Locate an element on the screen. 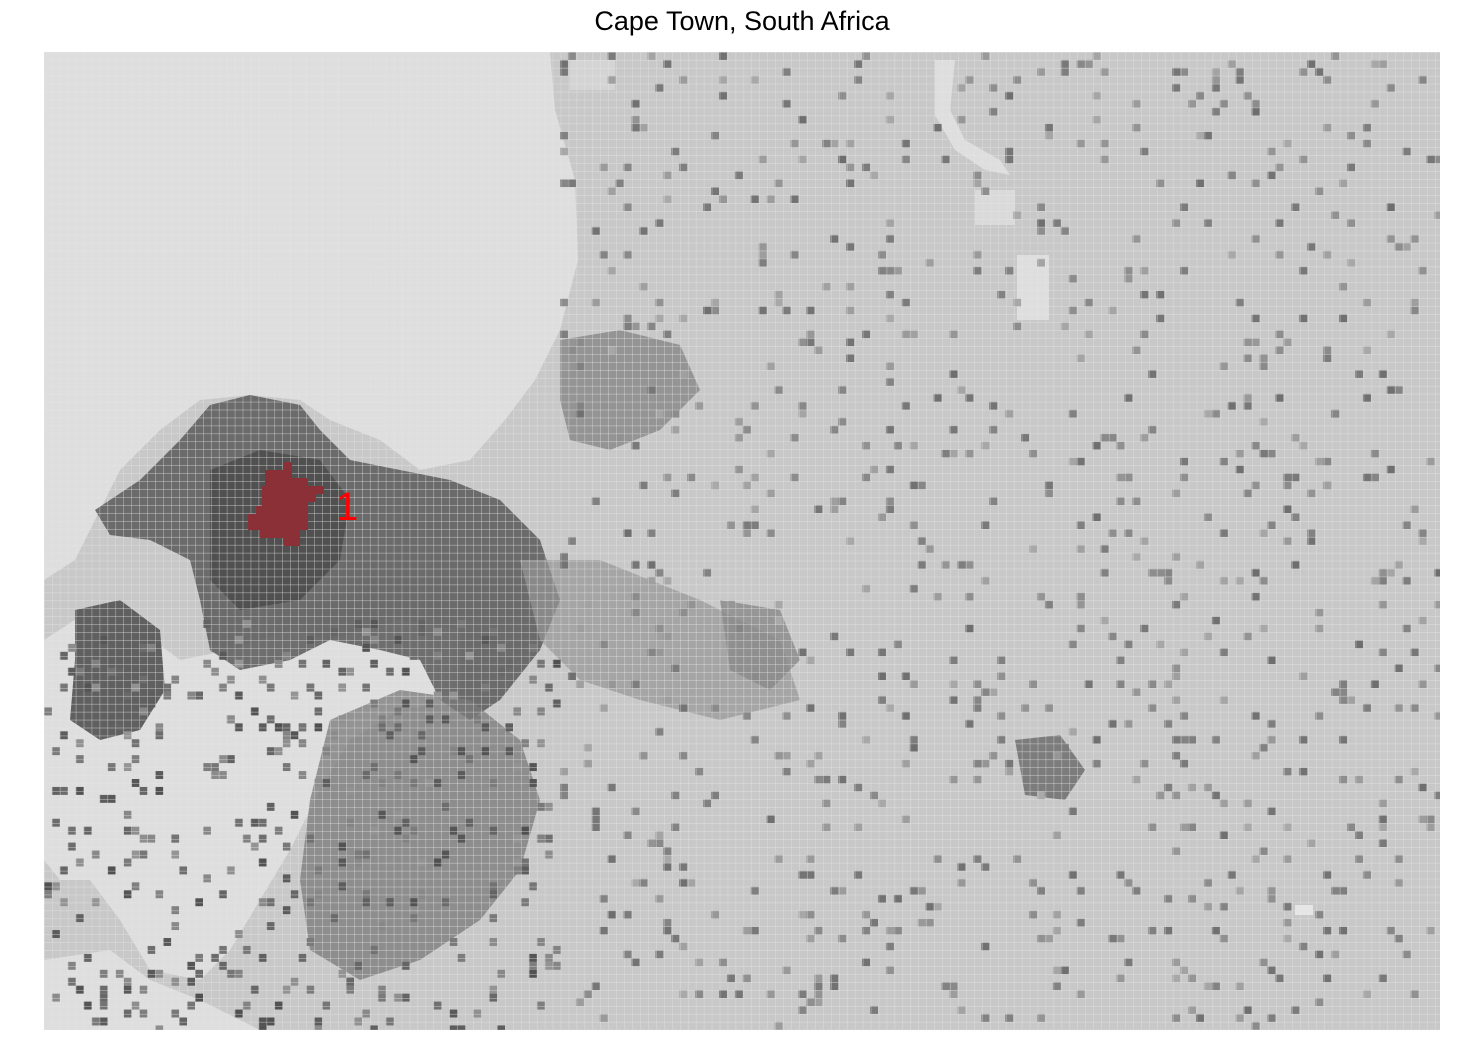 Image resolution: width=1484 pixels, height=1041 pixels. map-title: Cape Town, South Africa is located at coordinates (742, 21).